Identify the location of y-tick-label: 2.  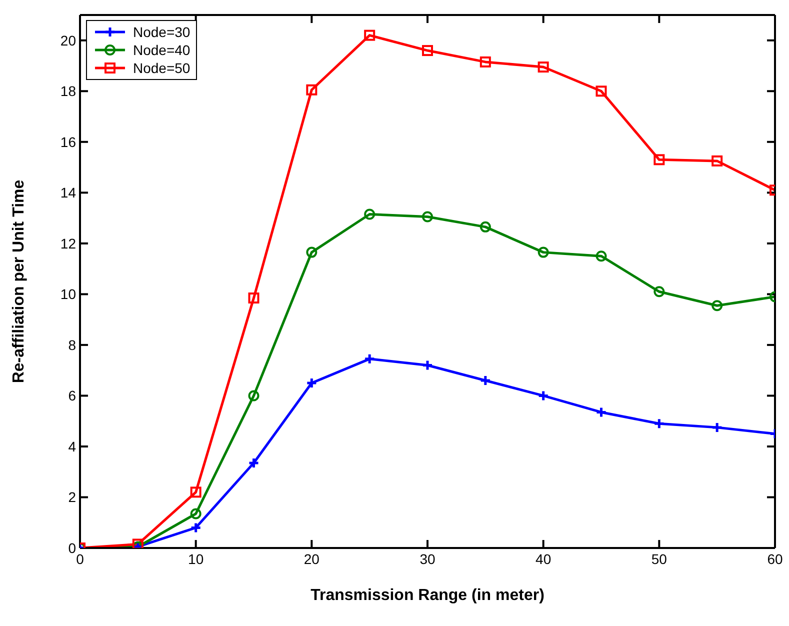
(72, 497).